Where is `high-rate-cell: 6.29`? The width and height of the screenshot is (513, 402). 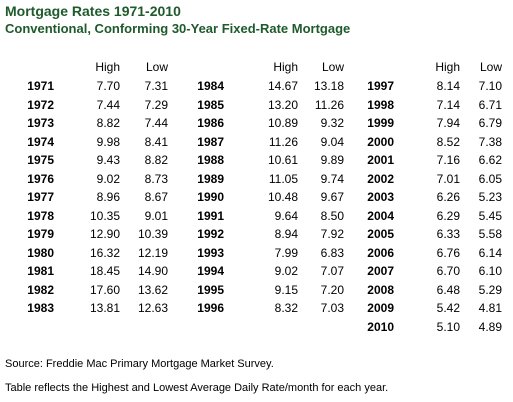
high-rate-cell: 6.29 is located at coordinates (448, 216).